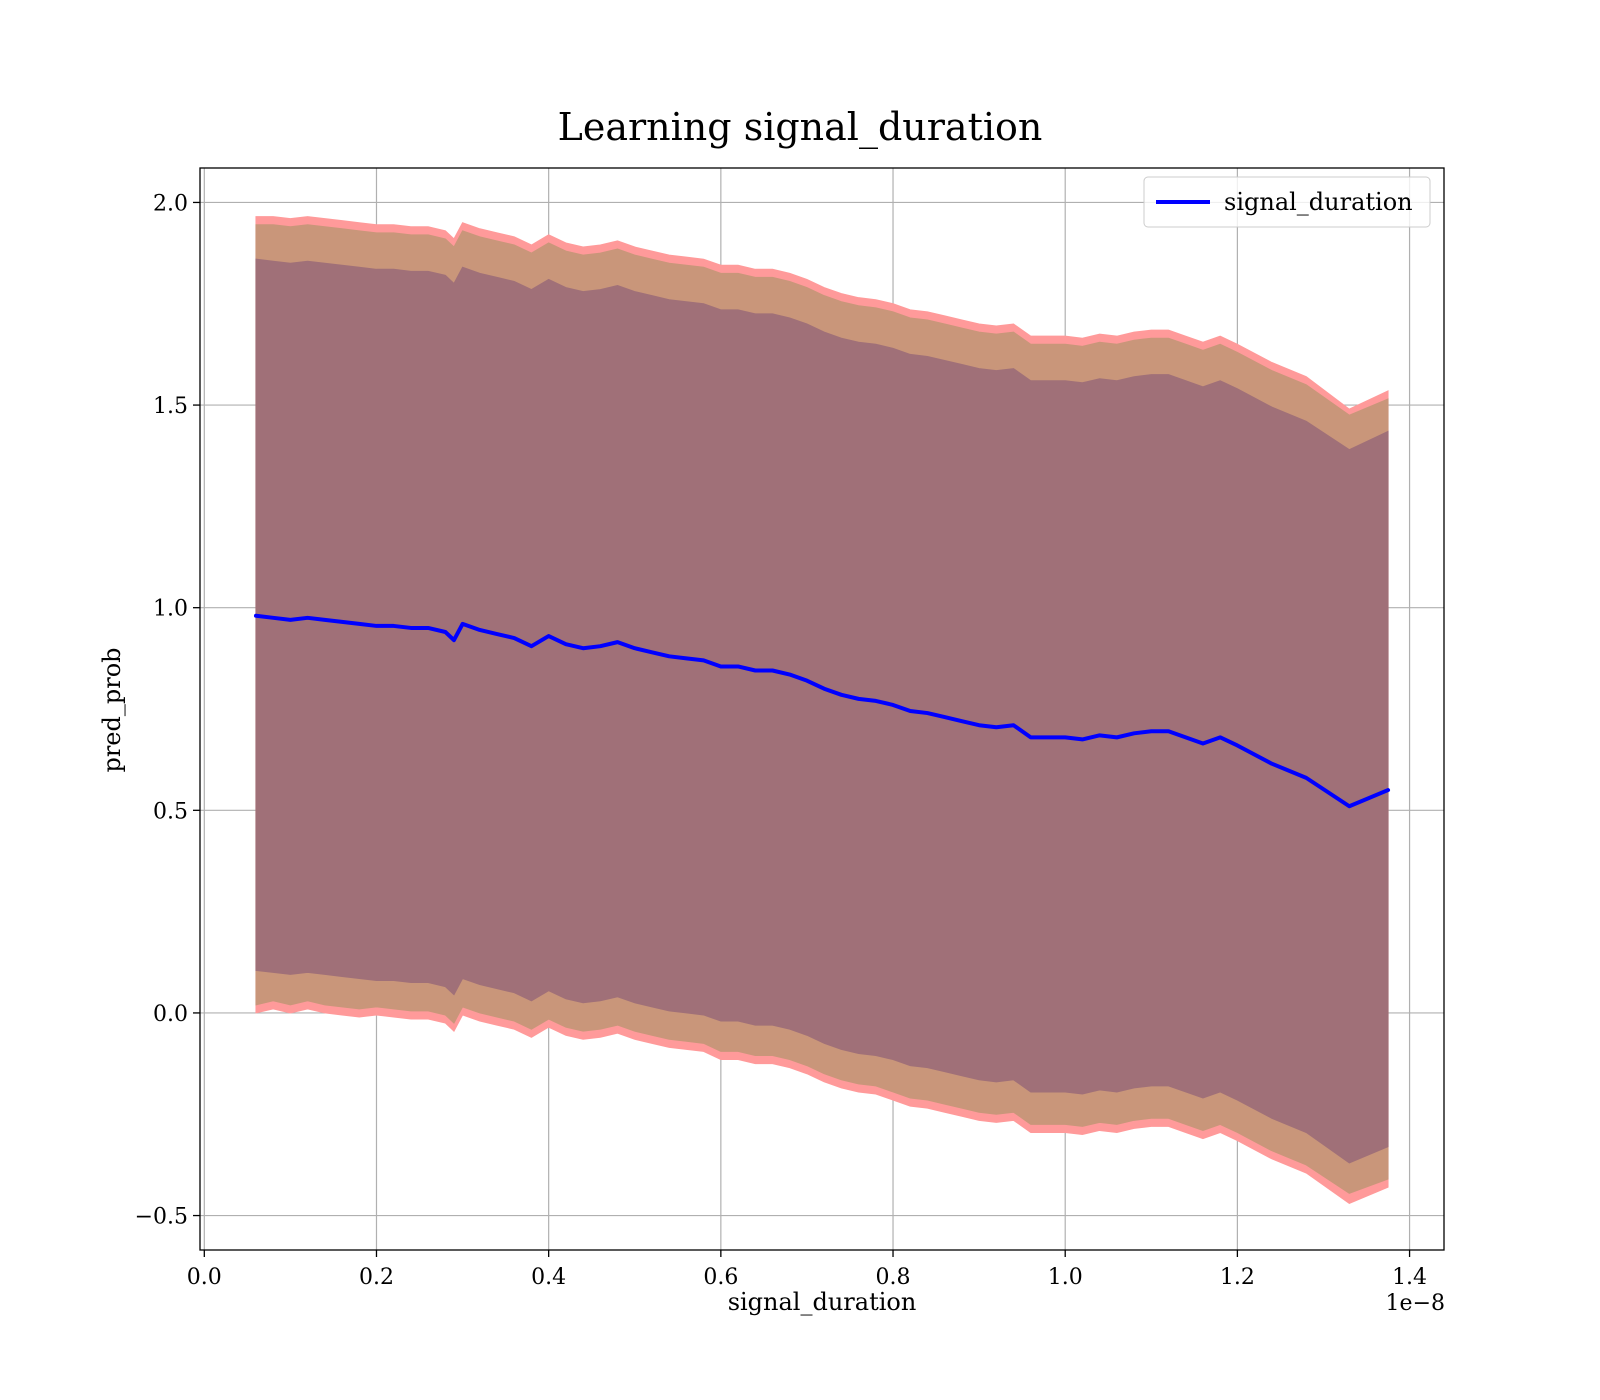 Image resolution: width=1600 pixels, height=1400 pixels. What do you see at coordinates (822, 1302) in the screenshot?
I see `x-axis-label: signal_duration` at bounding box center [822, 1302].